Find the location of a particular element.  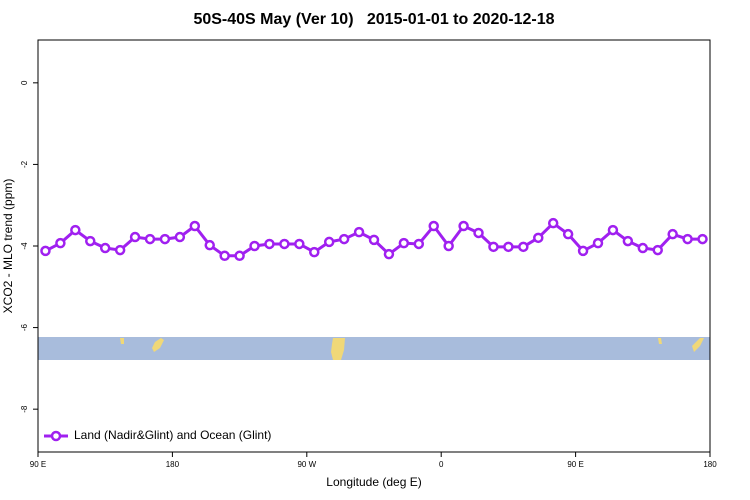

y-tick-label: -8 is located at coordinates (24, 409).